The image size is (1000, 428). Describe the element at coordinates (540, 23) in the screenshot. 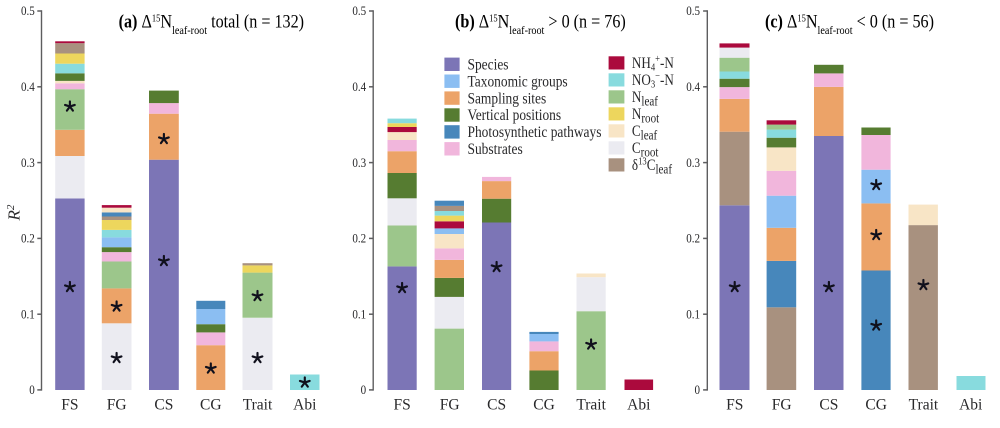

I see `svg-text:(b) Δ15Nleaf-root > 0 (n = 76: (b) Δ15Nleaf-root > 0 (n = 76)` at that location.